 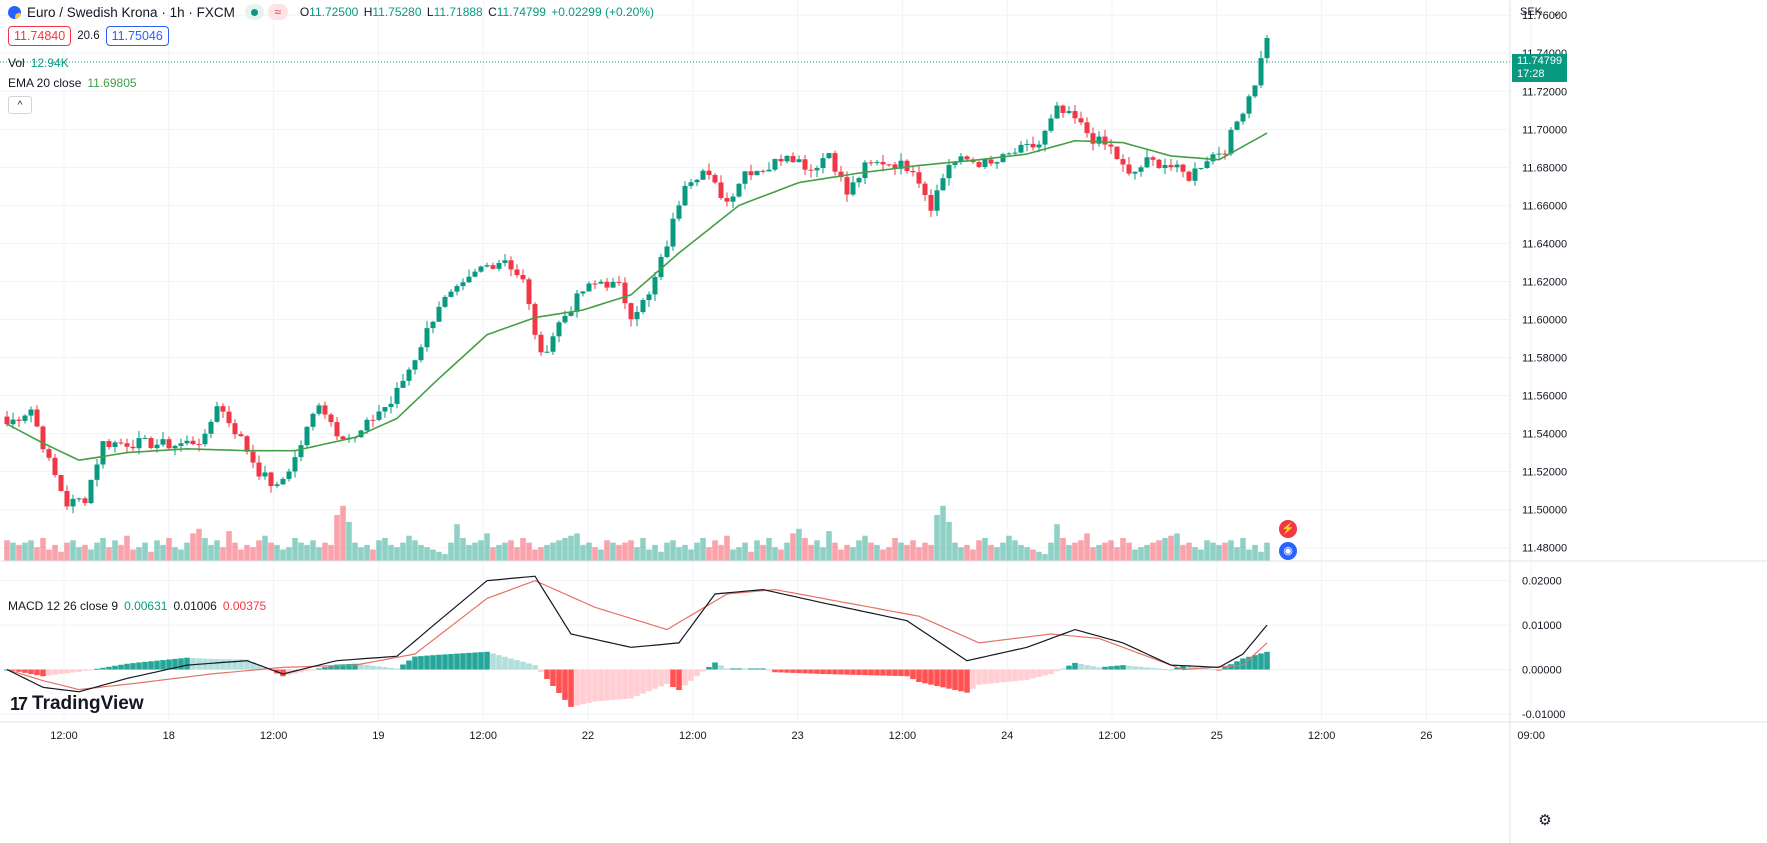 What do you see at coordinates (20, 105) in the screenshot?
I see `collapse-legend-button: ^` at bounding box center [20, 105].